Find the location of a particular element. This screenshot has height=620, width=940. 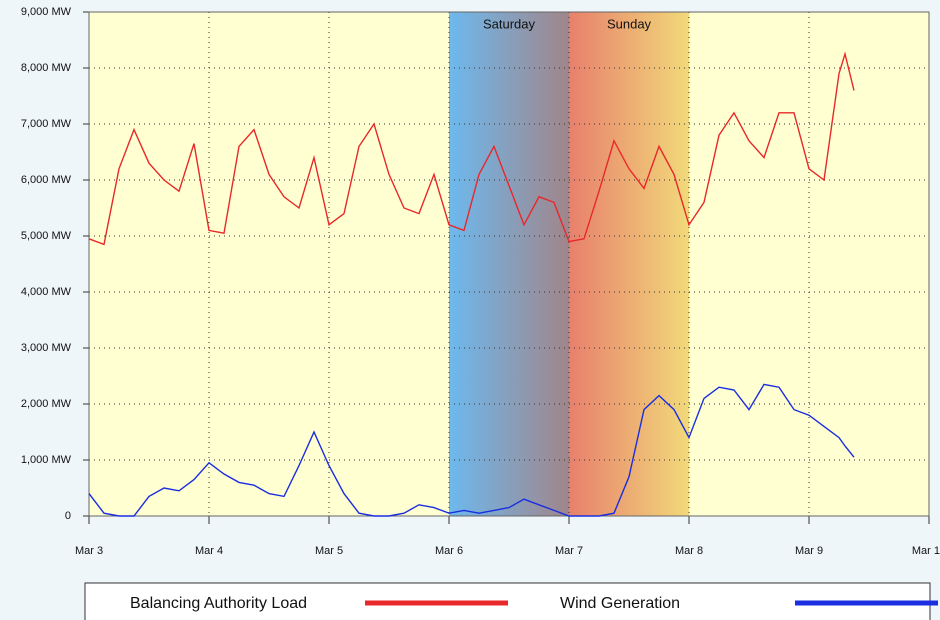

y-tick-label: 1,000 MW is located at coordinates (46, 460).